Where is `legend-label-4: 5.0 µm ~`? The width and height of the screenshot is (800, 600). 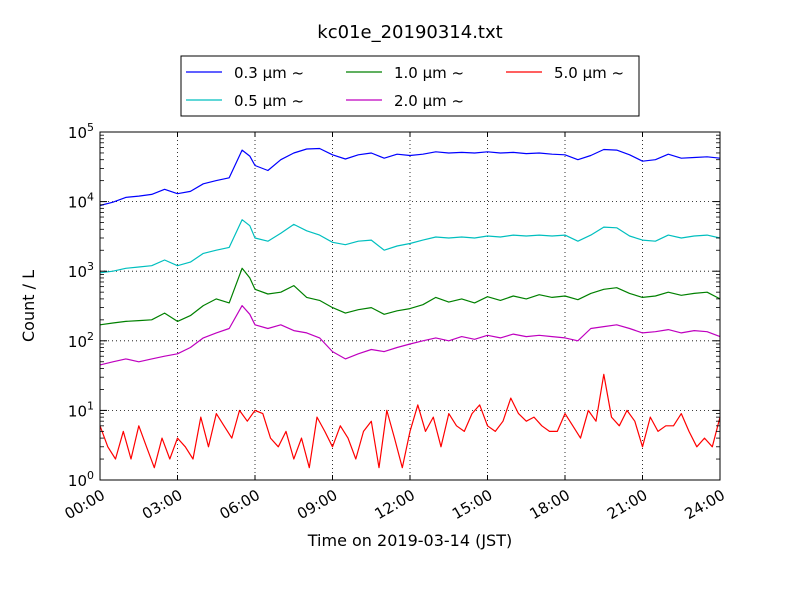
legend-label-4: 5.0 µm ~ is located at coordinates (589, 73).